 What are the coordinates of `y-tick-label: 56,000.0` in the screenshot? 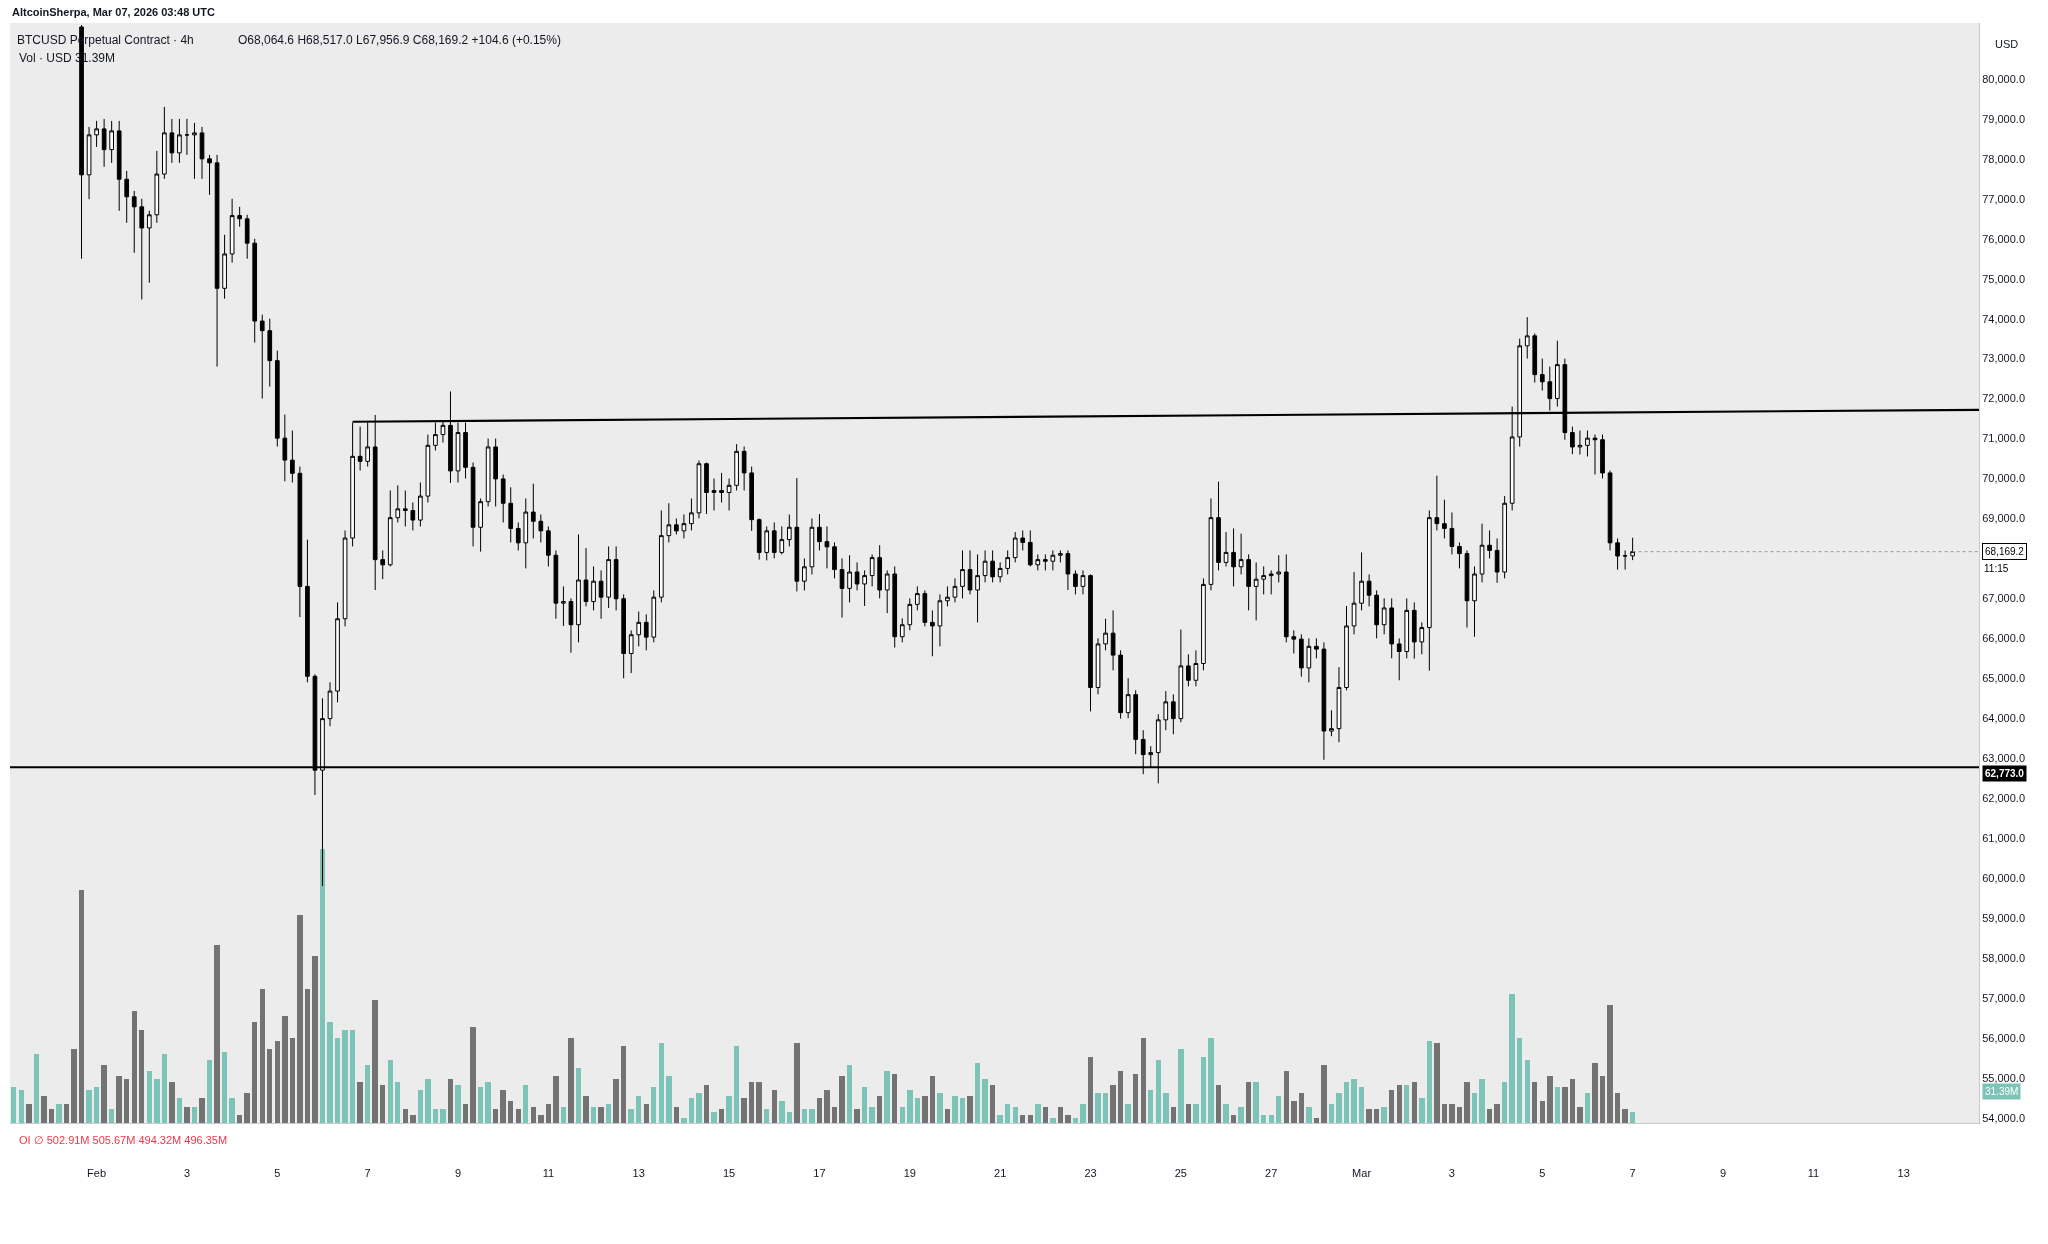 It's located at (2004, 1037).